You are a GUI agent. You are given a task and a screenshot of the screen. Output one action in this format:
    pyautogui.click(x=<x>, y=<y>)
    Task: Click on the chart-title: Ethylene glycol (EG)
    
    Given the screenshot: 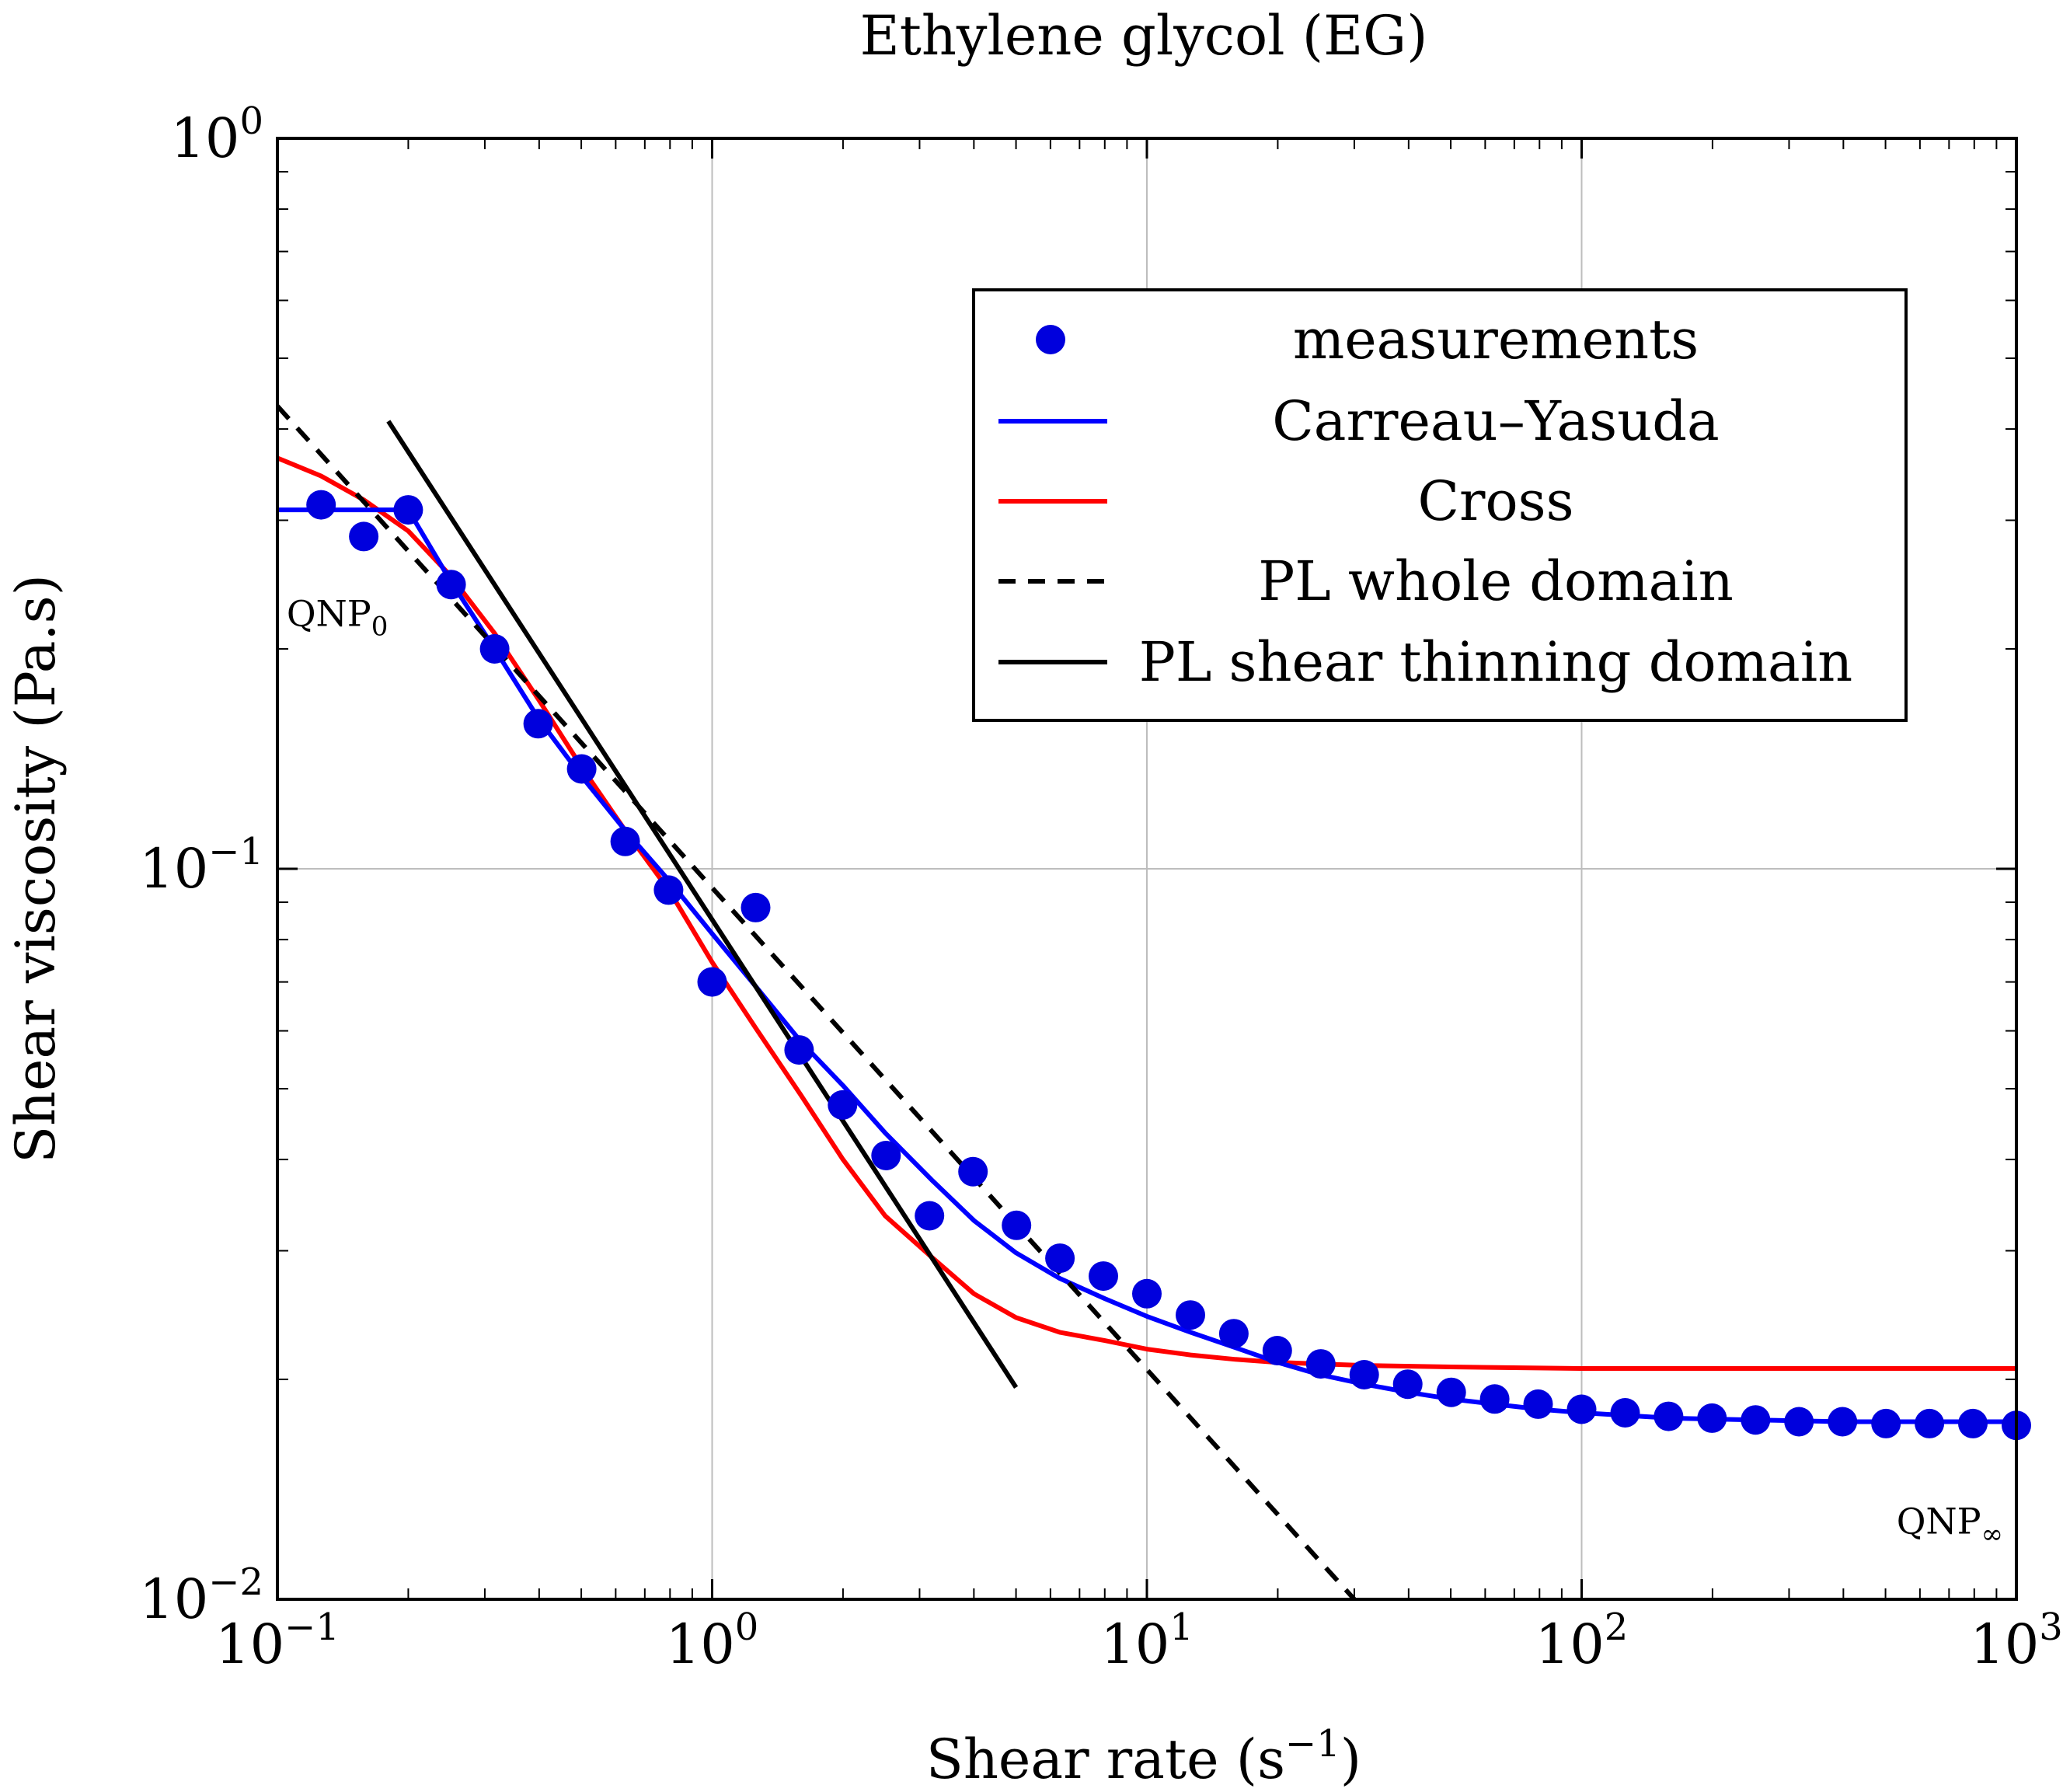 What is the action you would take?
    pyautogui.click(x=1144, y=36)
    